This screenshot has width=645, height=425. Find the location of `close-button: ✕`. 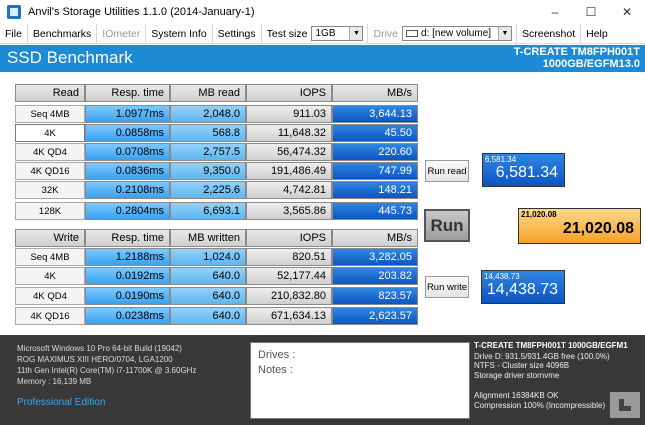

close-button: ✕ is located at coordinates (627, 12).